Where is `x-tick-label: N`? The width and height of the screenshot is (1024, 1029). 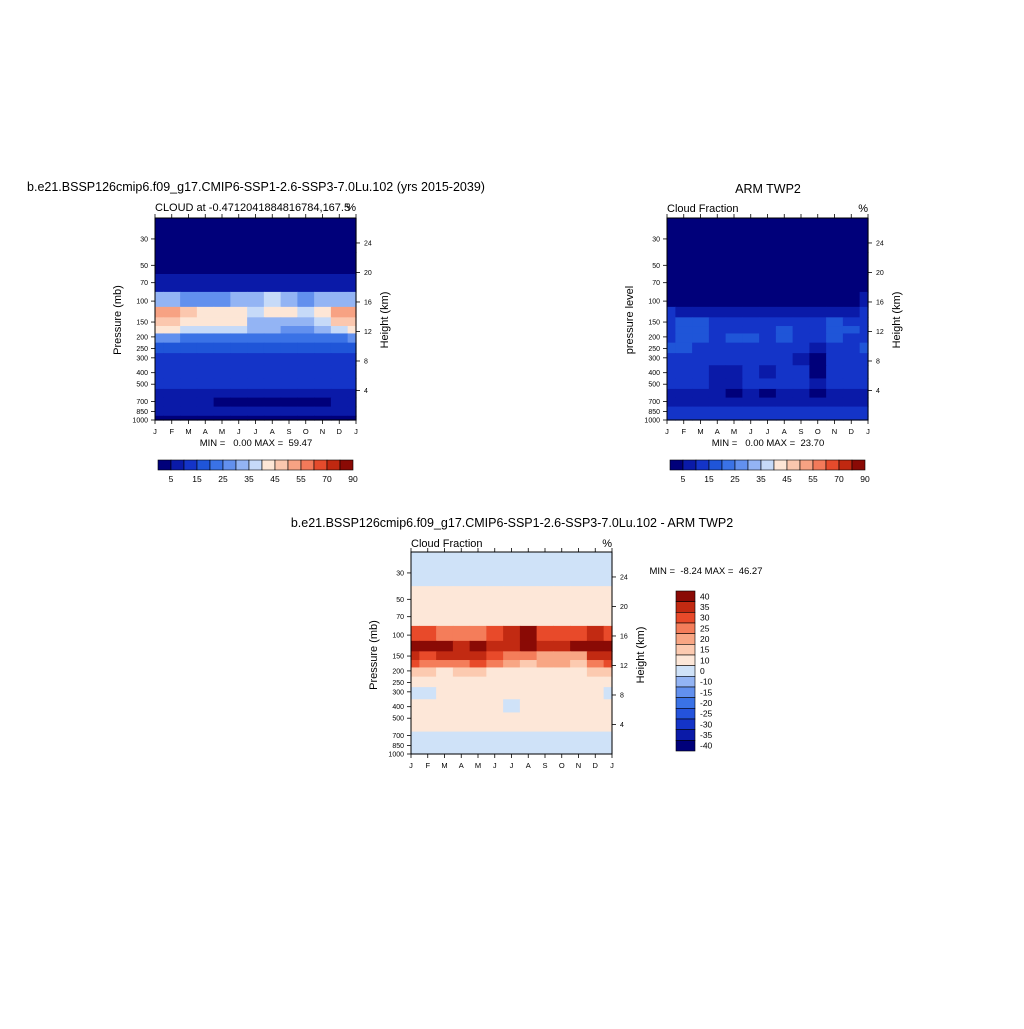 x-tick-label: N is located at coordinates (322, 431).